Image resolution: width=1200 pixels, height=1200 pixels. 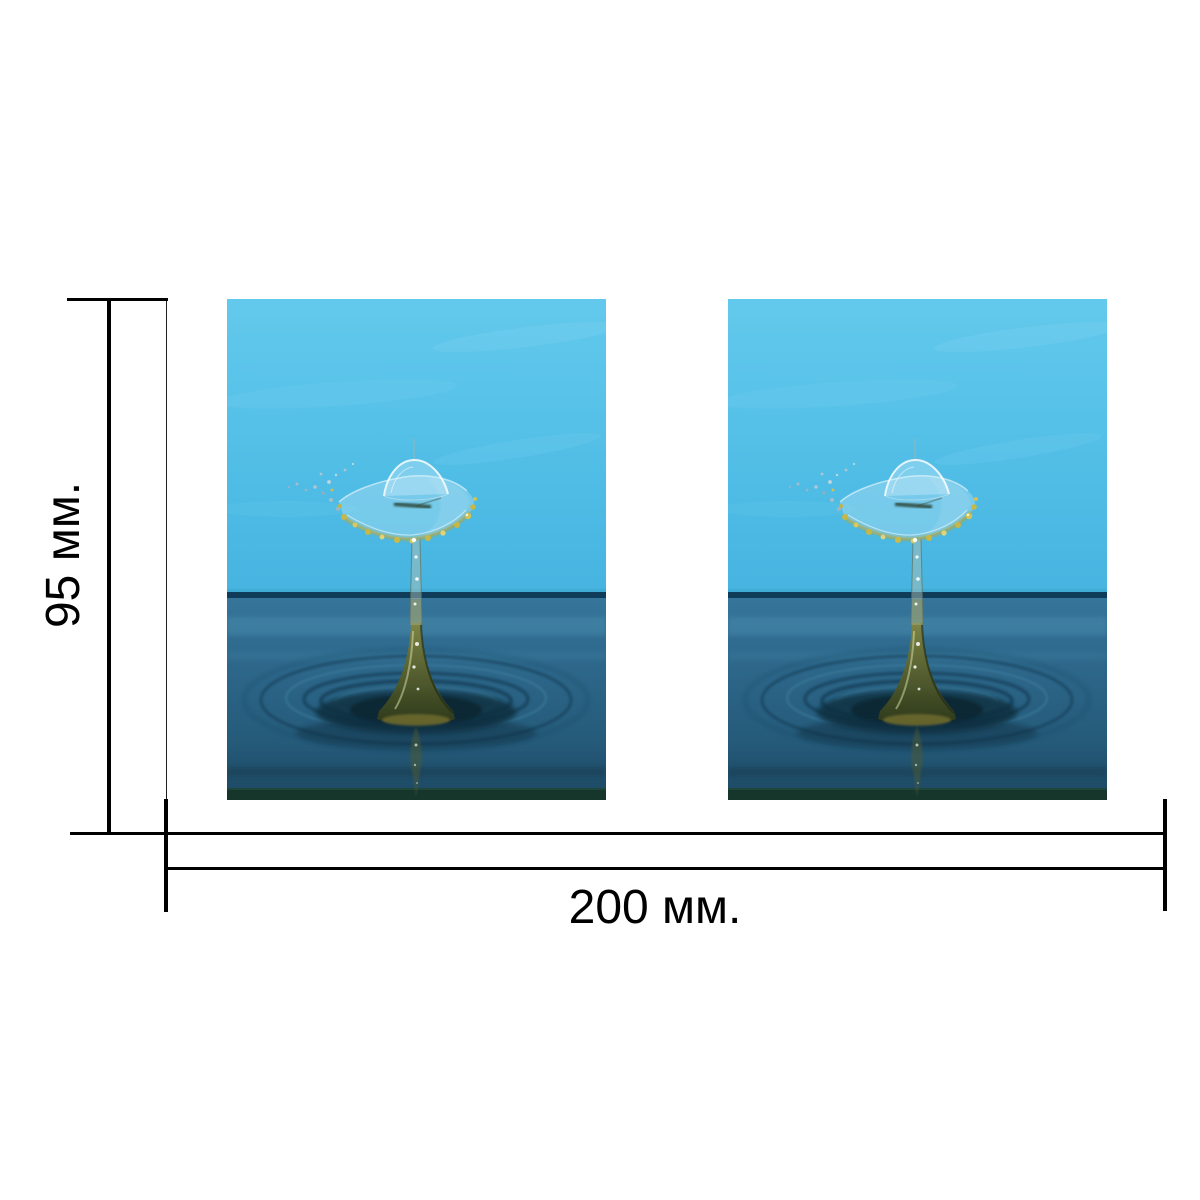 What do you see at coordinates (166, 550) in the screenshot?
I see `left-extension-line` at bounding box center [166, 550].